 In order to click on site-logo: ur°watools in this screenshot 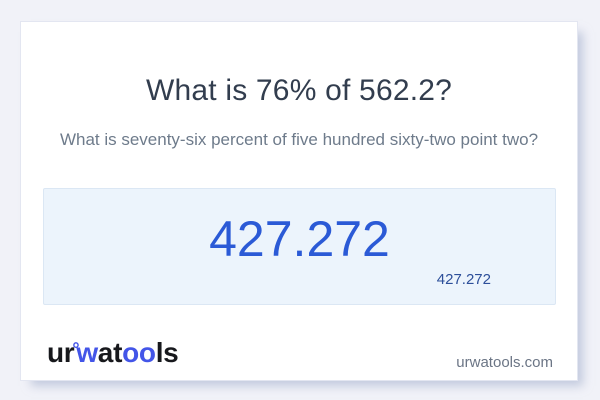, I will do `click(113, 354)`.